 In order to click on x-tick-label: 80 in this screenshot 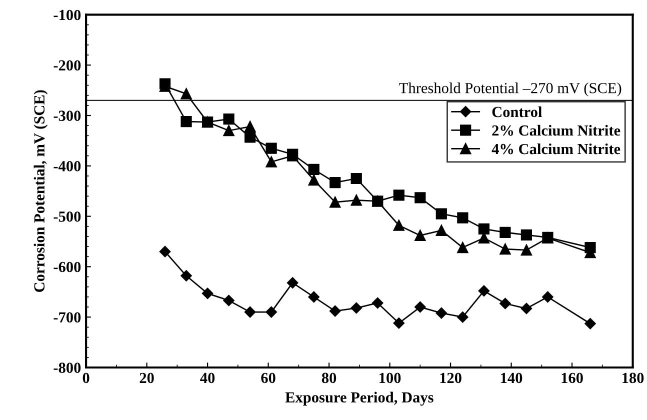, I will do `click(329, 378)`.